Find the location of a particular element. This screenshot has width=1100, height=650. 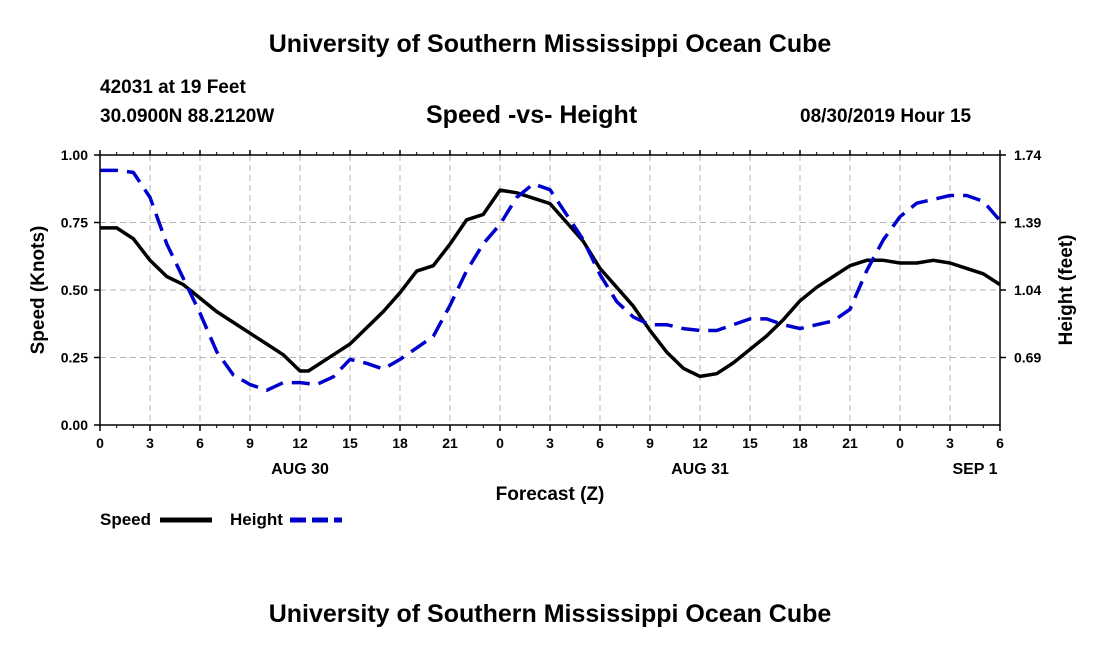

date-label: AUG 30 is located at coordinates (300, 469).